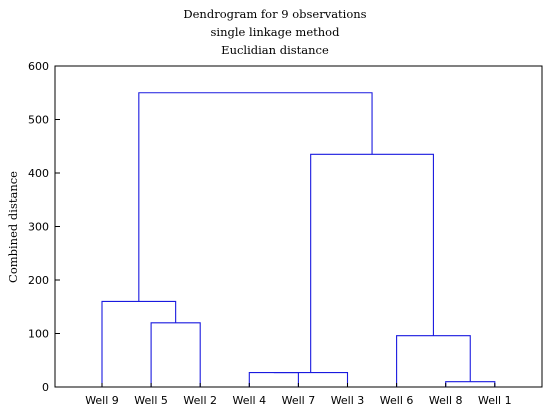 The height and width of the screenshot is (410, 550). What do you see at coordinates (38, 173) in the screenshot?
I see `y-tick-label-400: 400` at bounding box center [38, 173].